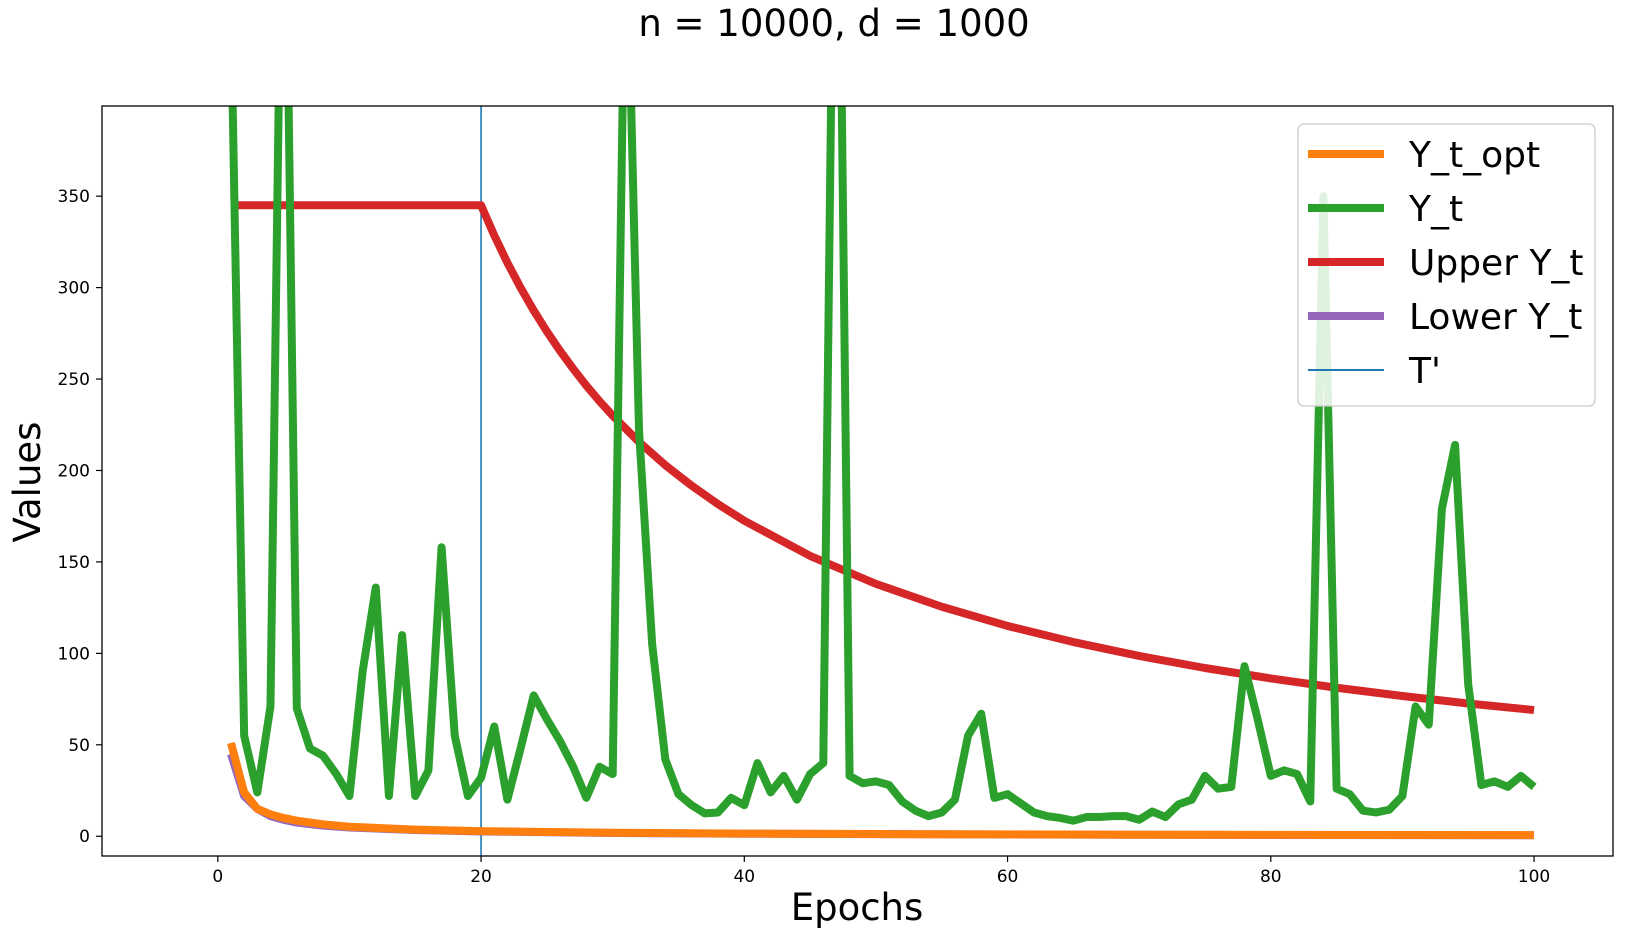 This screenshot has height=929, width=1636. What do you see at coordinates (74, 289) in the screenshot?
I see `y-tick-label: 300` at bounding box center [74, 289].